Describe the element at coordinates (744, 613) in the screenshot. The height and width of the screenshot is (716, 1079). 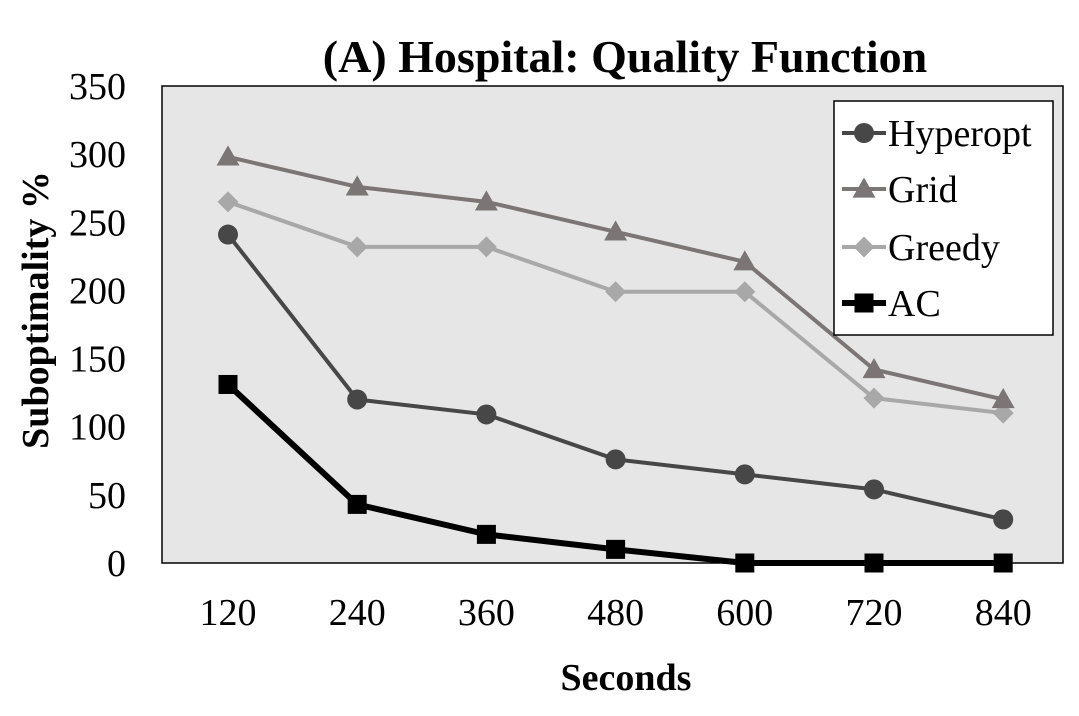
I see `x-tick-label: 600` at that location.